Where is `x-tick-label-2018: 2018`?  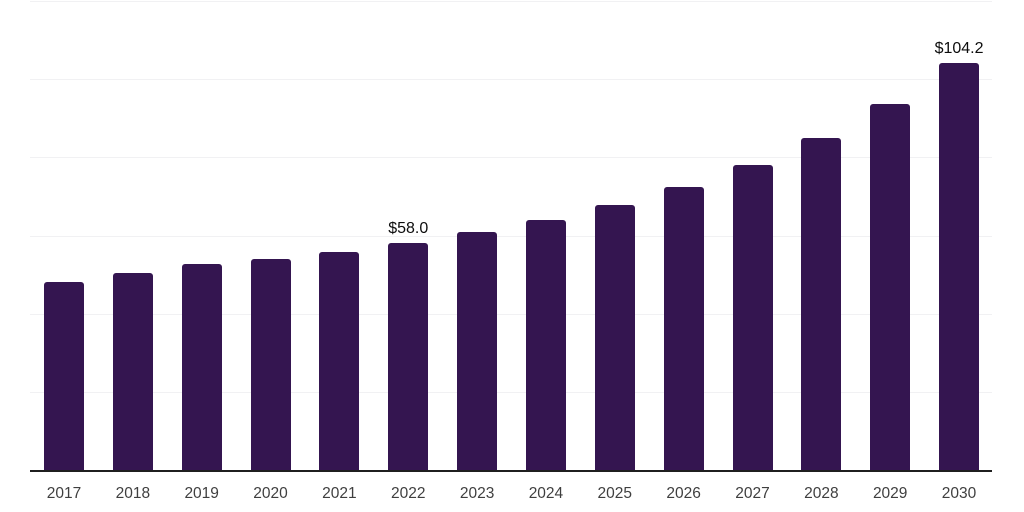
x-tick-label-2018: 2018 is located at coordinates (133, 493).